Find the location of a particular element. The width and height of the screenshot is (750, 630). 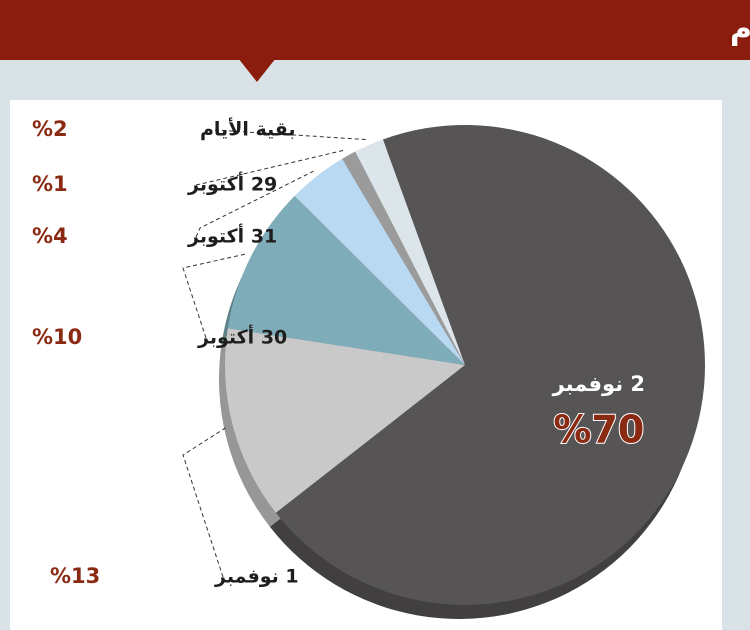

title-banner is located at coordinates (375, 30).